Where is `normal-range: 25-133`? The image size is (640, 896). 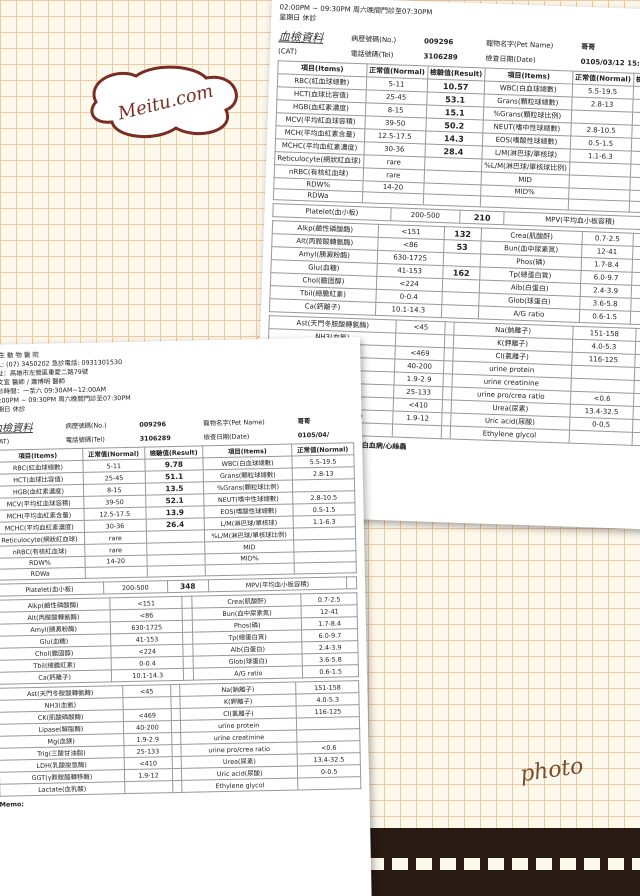 normal-range: 25-133 is located at coordinates (148, 751).